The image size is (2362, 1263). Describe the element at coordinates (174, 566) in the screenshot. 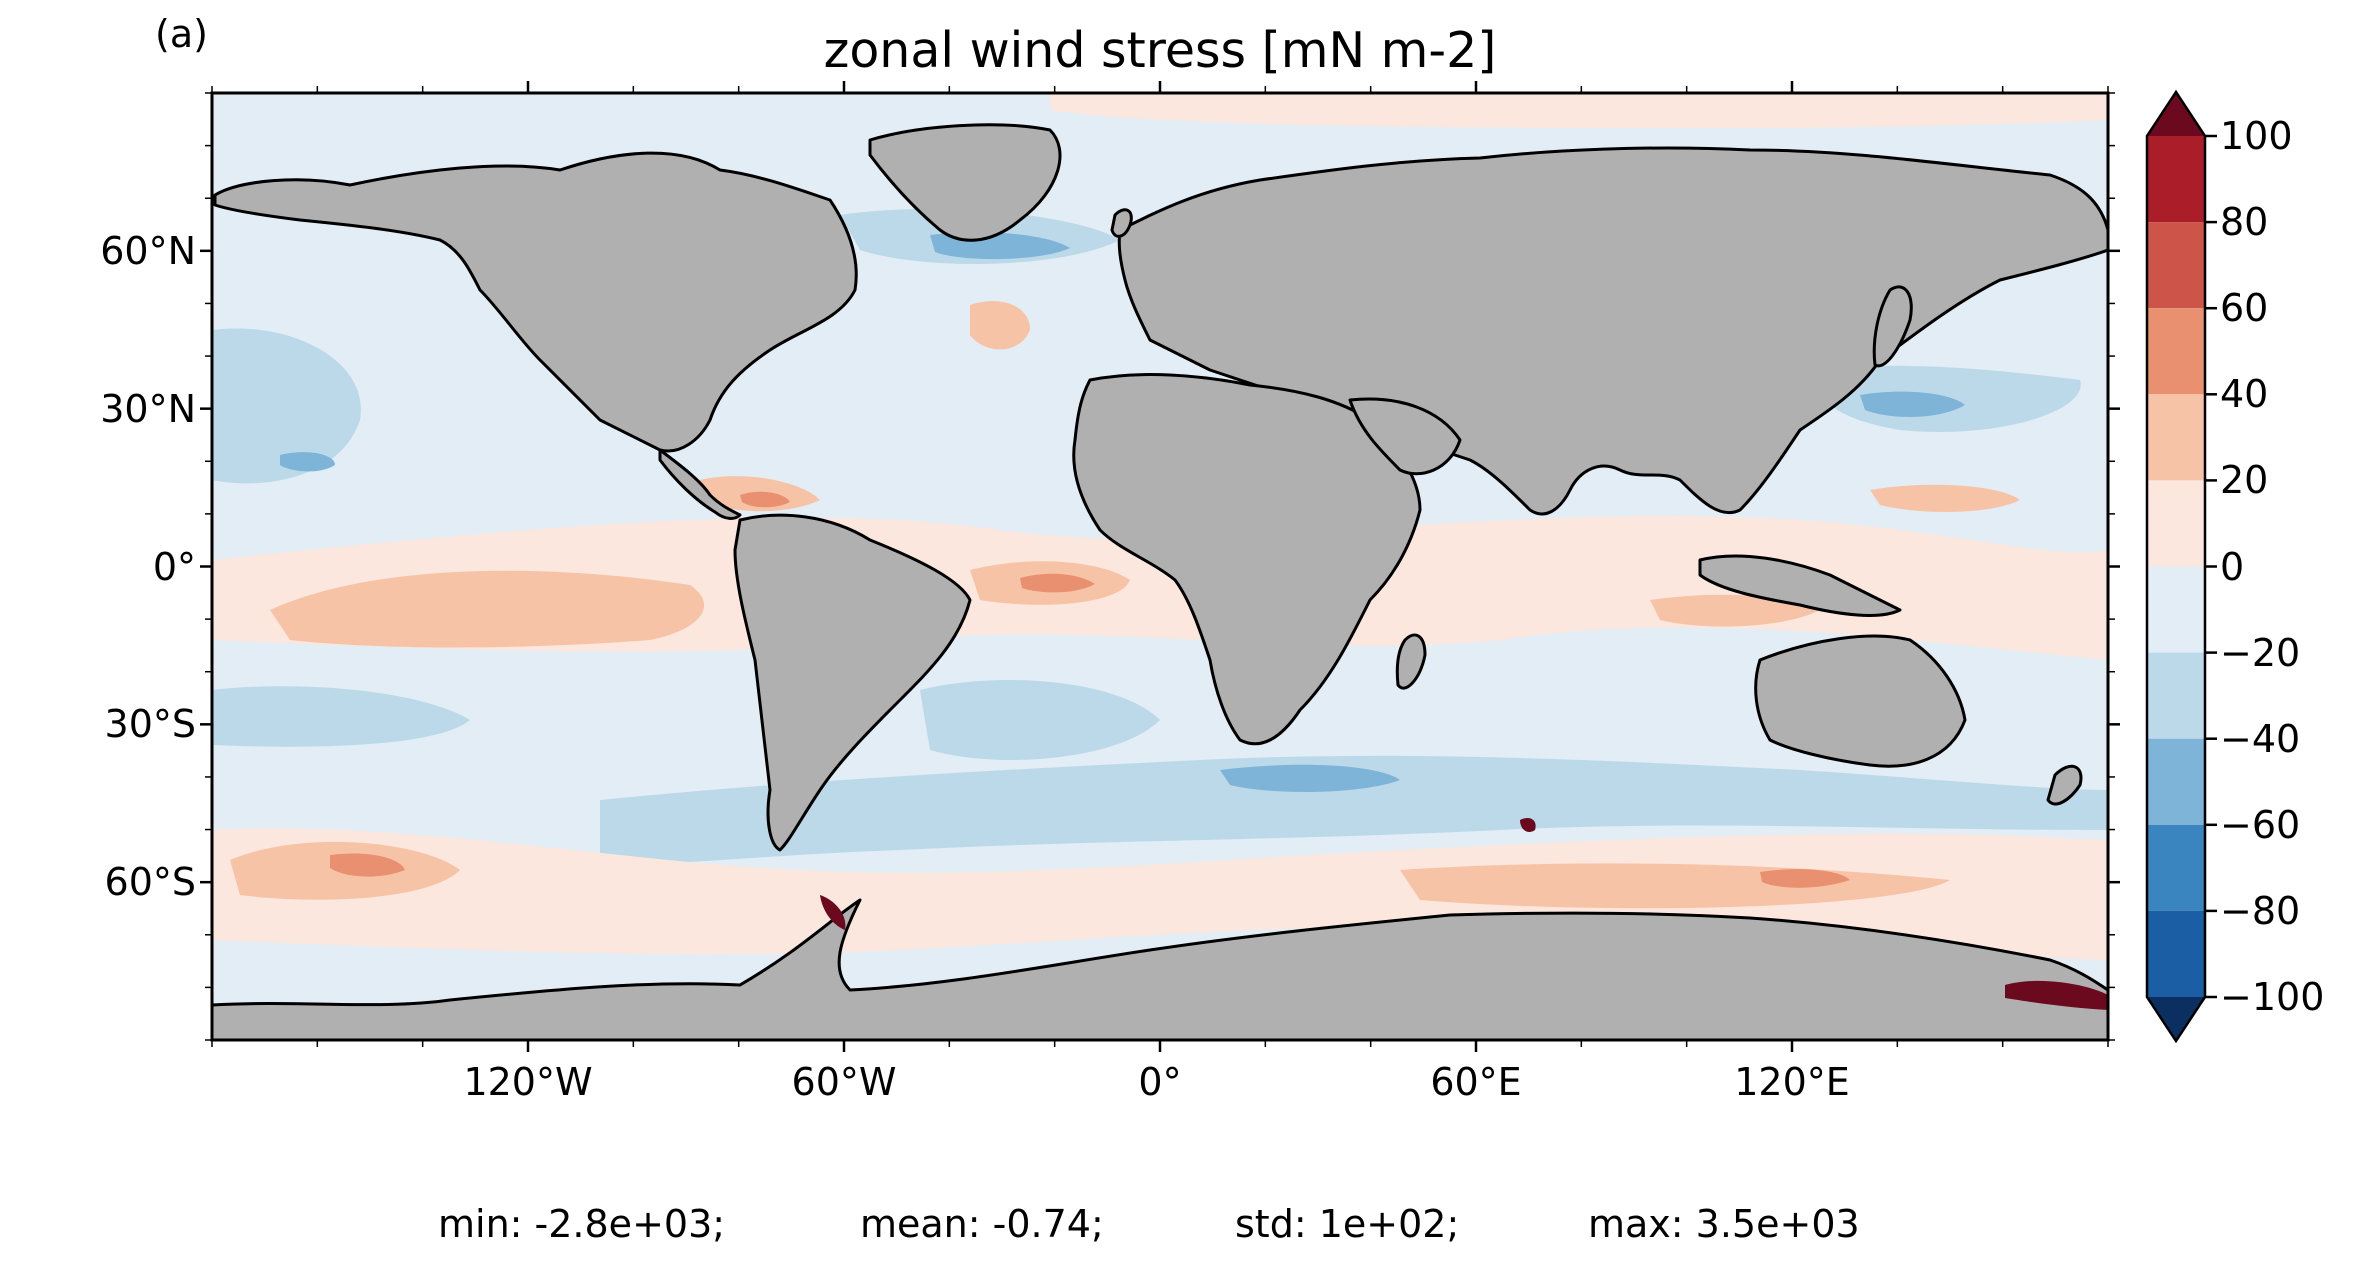

I see `lat-tick-label: 0°` at that location.